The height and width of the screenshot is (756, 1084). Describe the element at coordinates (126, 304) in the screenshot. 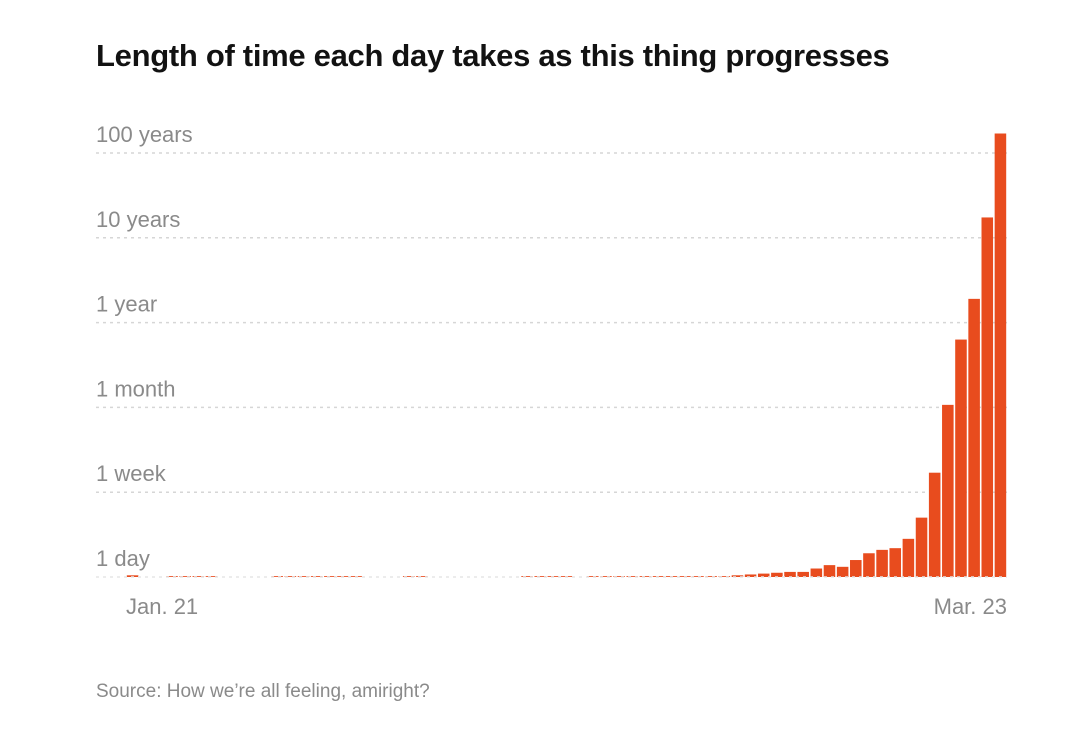

I see `y-tick-label: 1 year` at that location.